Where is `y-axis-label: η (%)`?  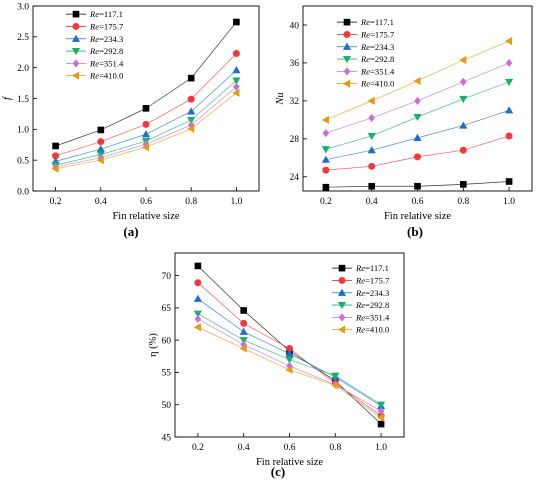
y-axis-label: η (%) is located at coordinates (153, 345).